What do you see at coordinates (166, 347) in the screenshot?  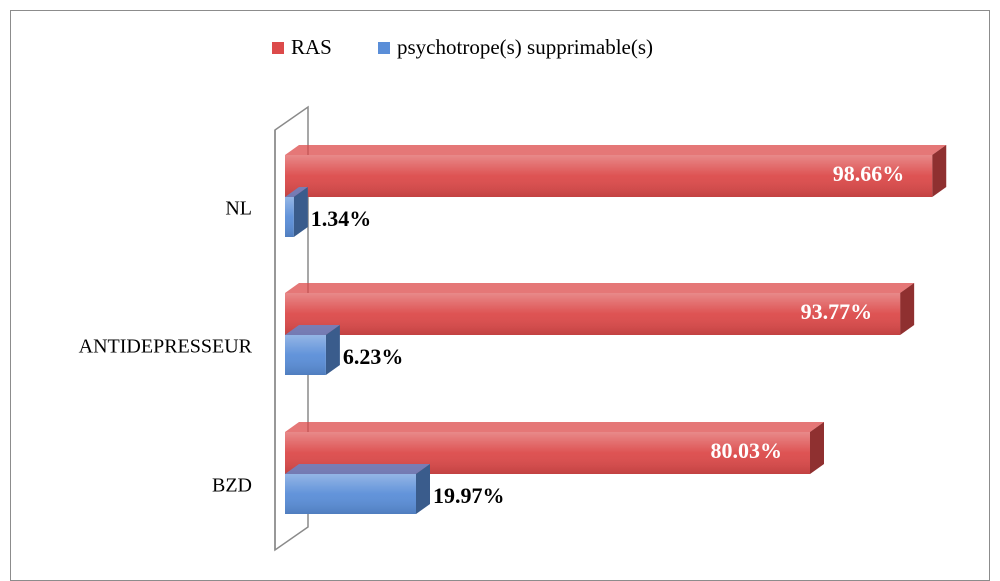 I see `y-tick-label: ANTIDEPRESSEUR` at bounding box center [166, 347].